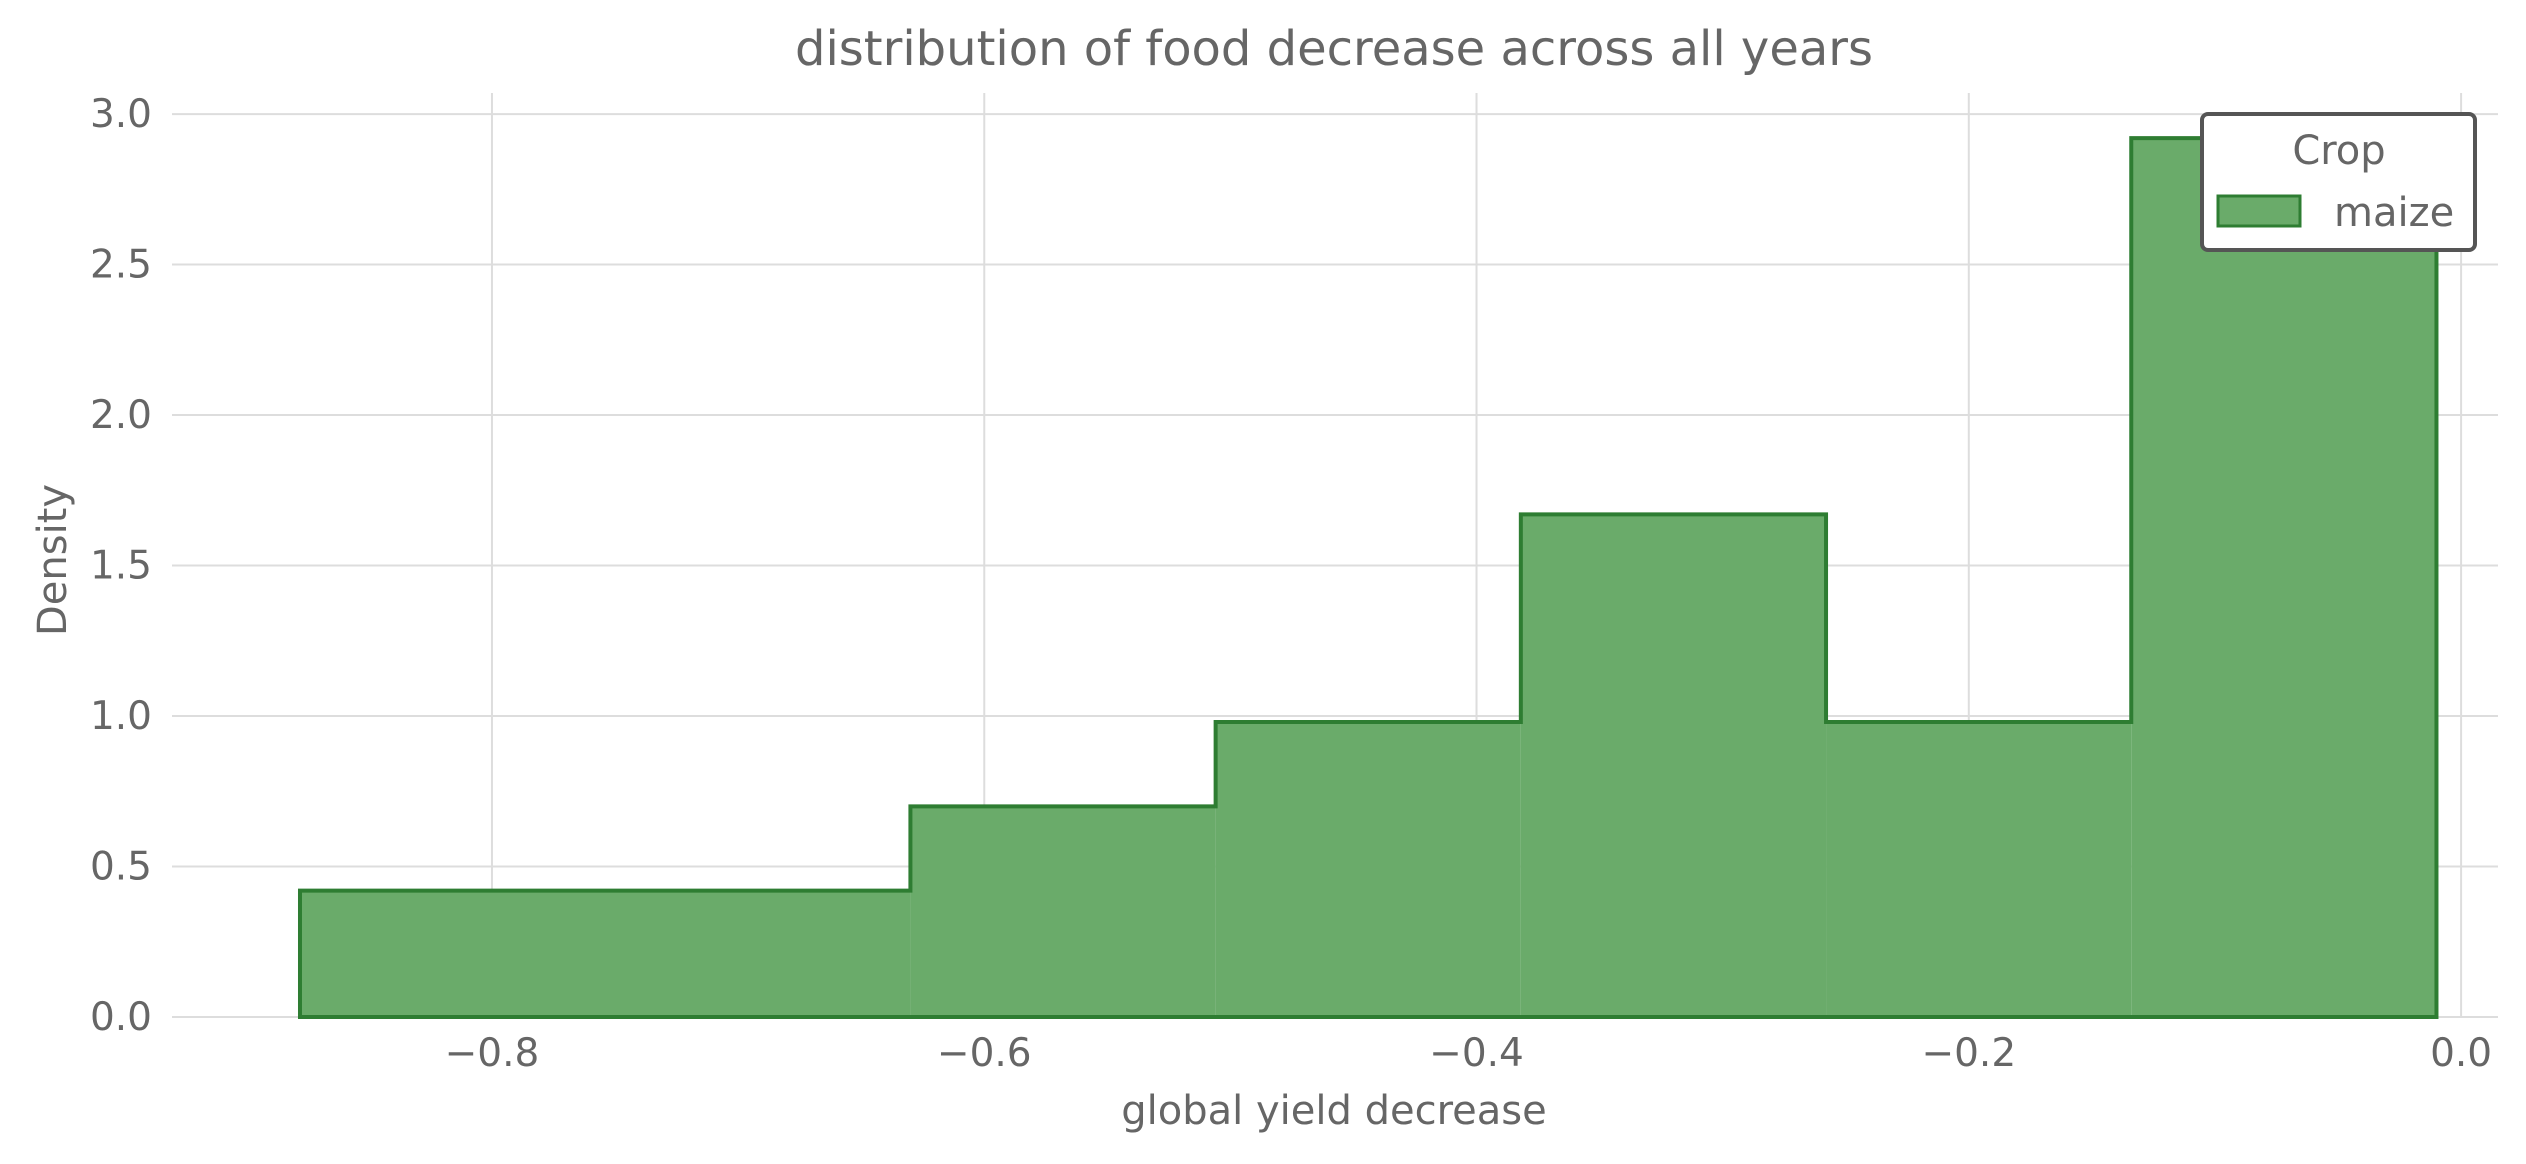 The image size is (2526, 1164). What do you see at coordinates (53, 560) in the screenshot?
I see `y-axis-label: Density` at bounding box center [53, 560].